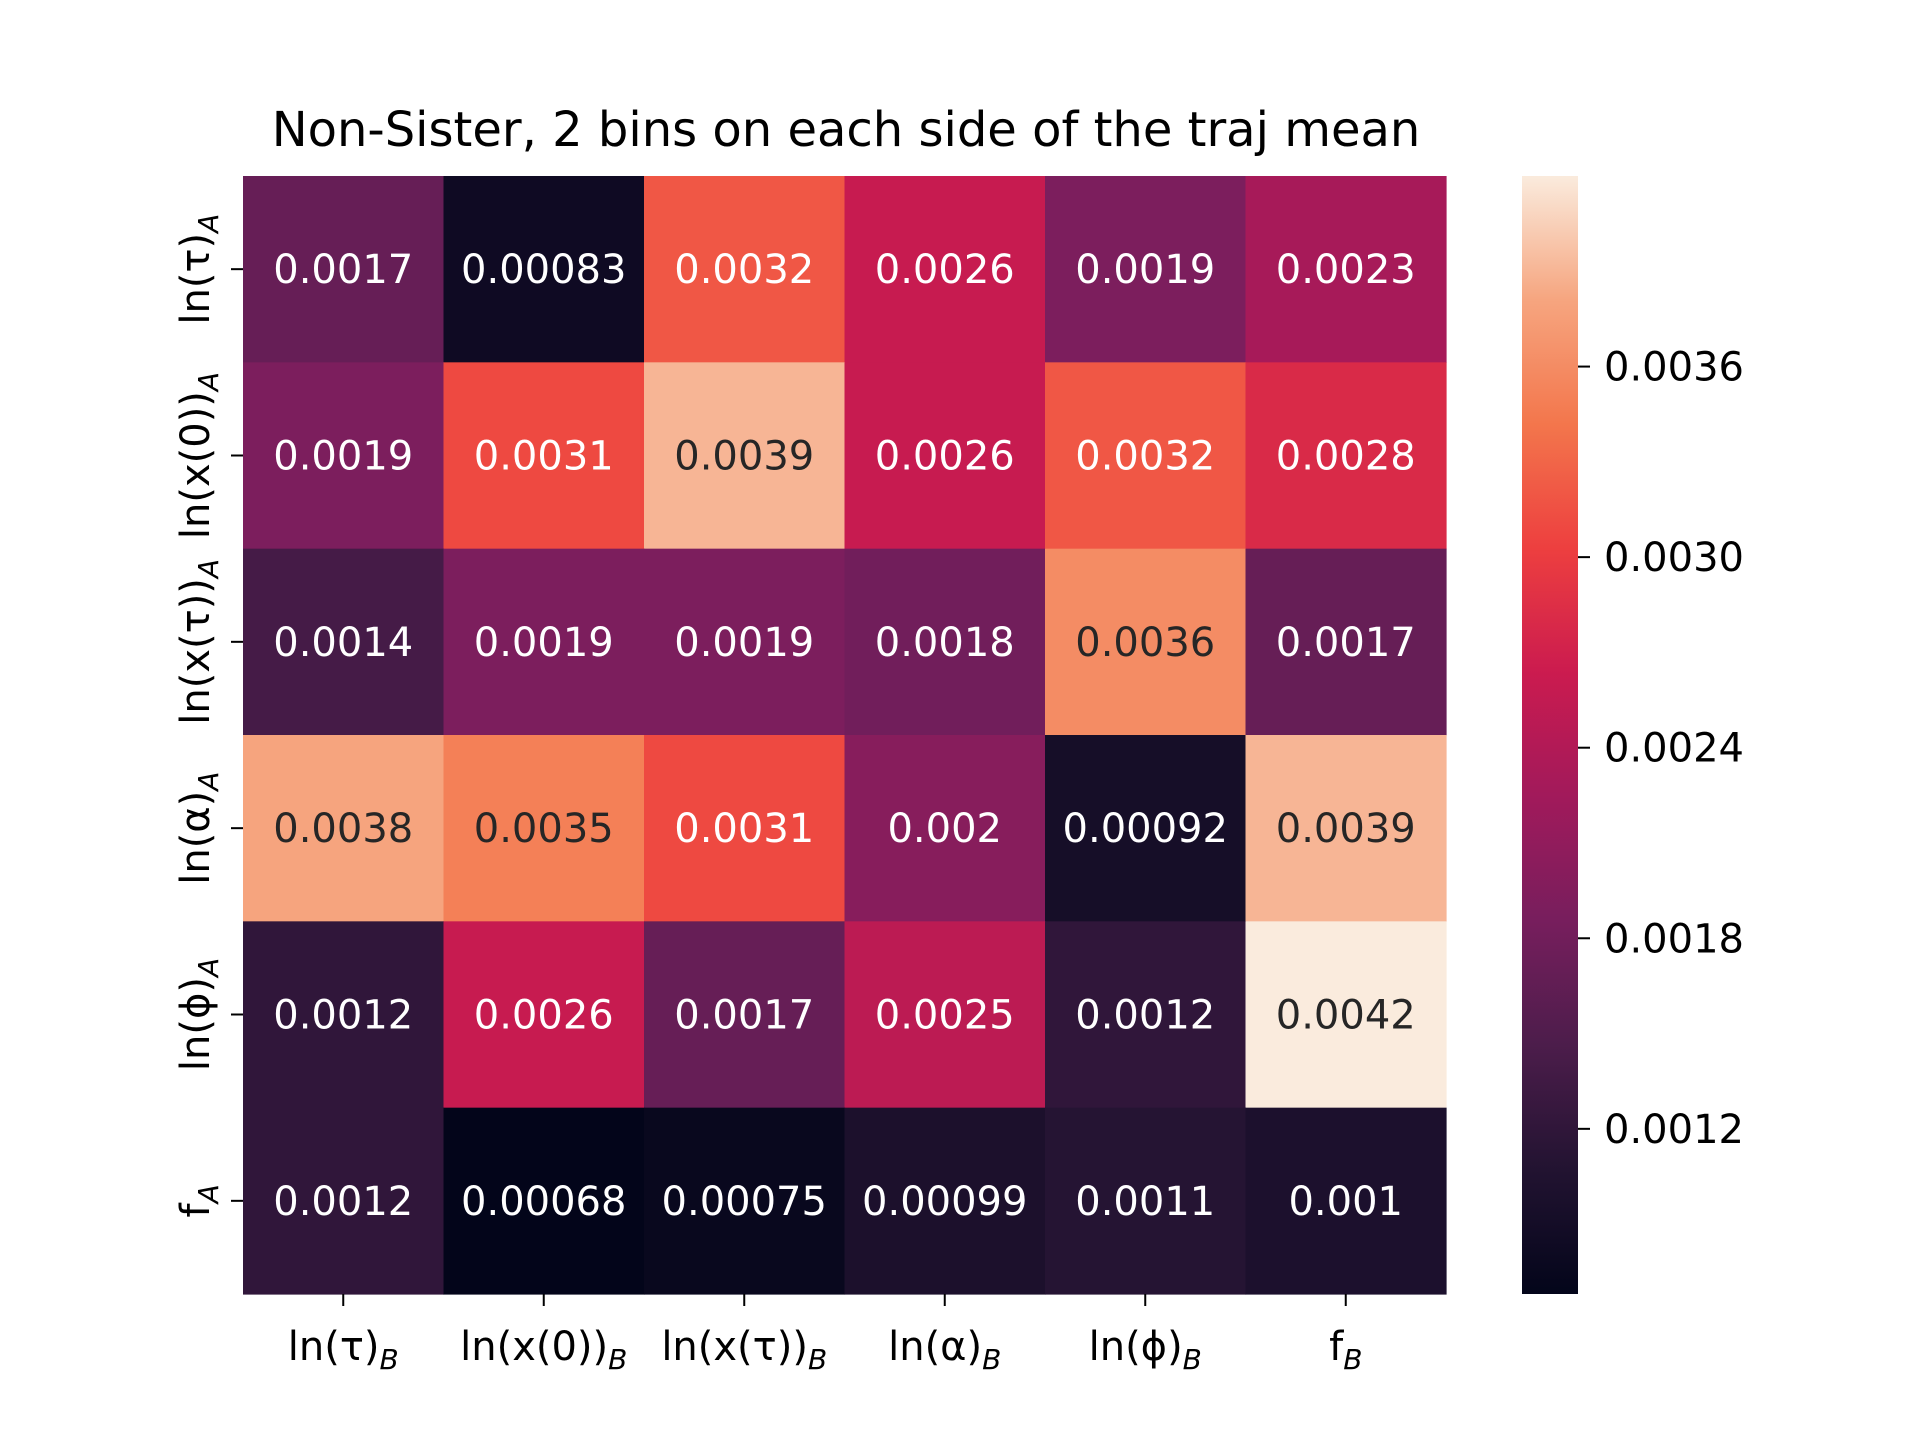  I want to click on cell-value-label: 0.0035, so click(544, 829).